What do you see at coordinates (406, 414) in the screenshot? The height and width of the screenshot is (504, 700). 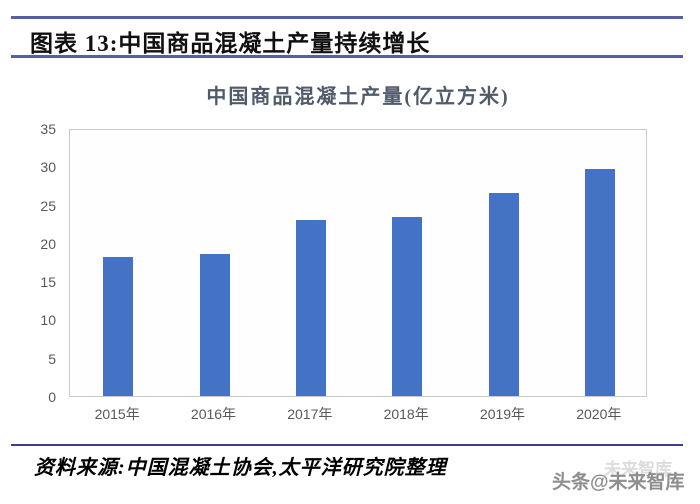 I see `x-tick-label: 2018年` at bounding box center [406, 414].